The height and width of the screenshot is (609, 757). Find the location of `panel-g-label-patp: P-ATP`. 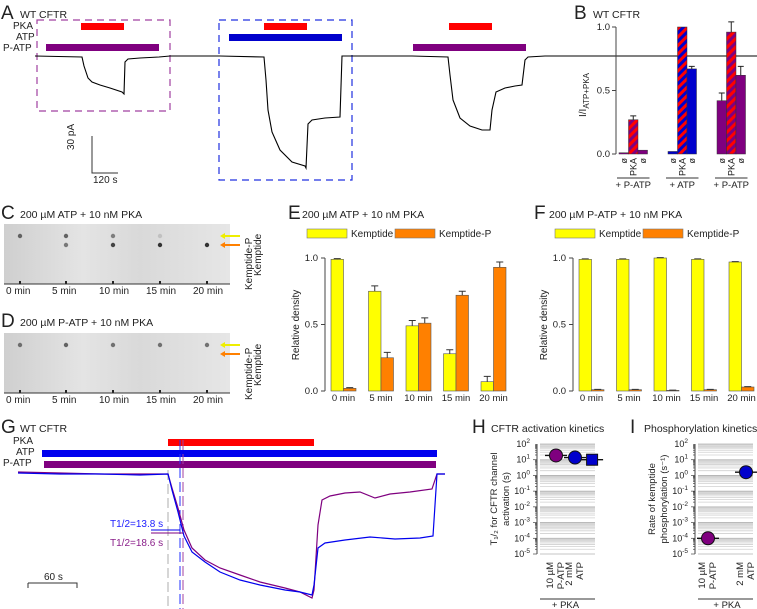

panel-g-label-patp: P-ATP is located at coordinates (17, 463).